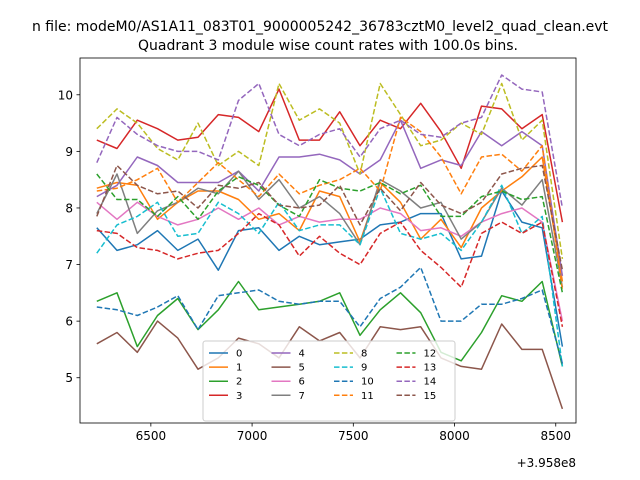 This screenshot has height=480, width=640. What do you see at coordinates (430, 382) in the screenshot?
I see `legend-label-14: 14` at bounding box center [430, 382].